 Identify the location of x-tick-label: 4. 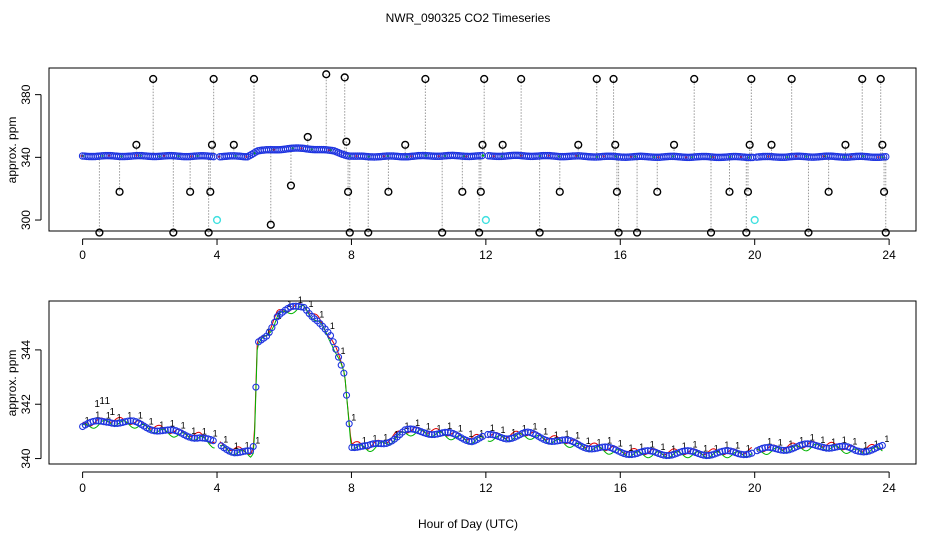
(217, 255).